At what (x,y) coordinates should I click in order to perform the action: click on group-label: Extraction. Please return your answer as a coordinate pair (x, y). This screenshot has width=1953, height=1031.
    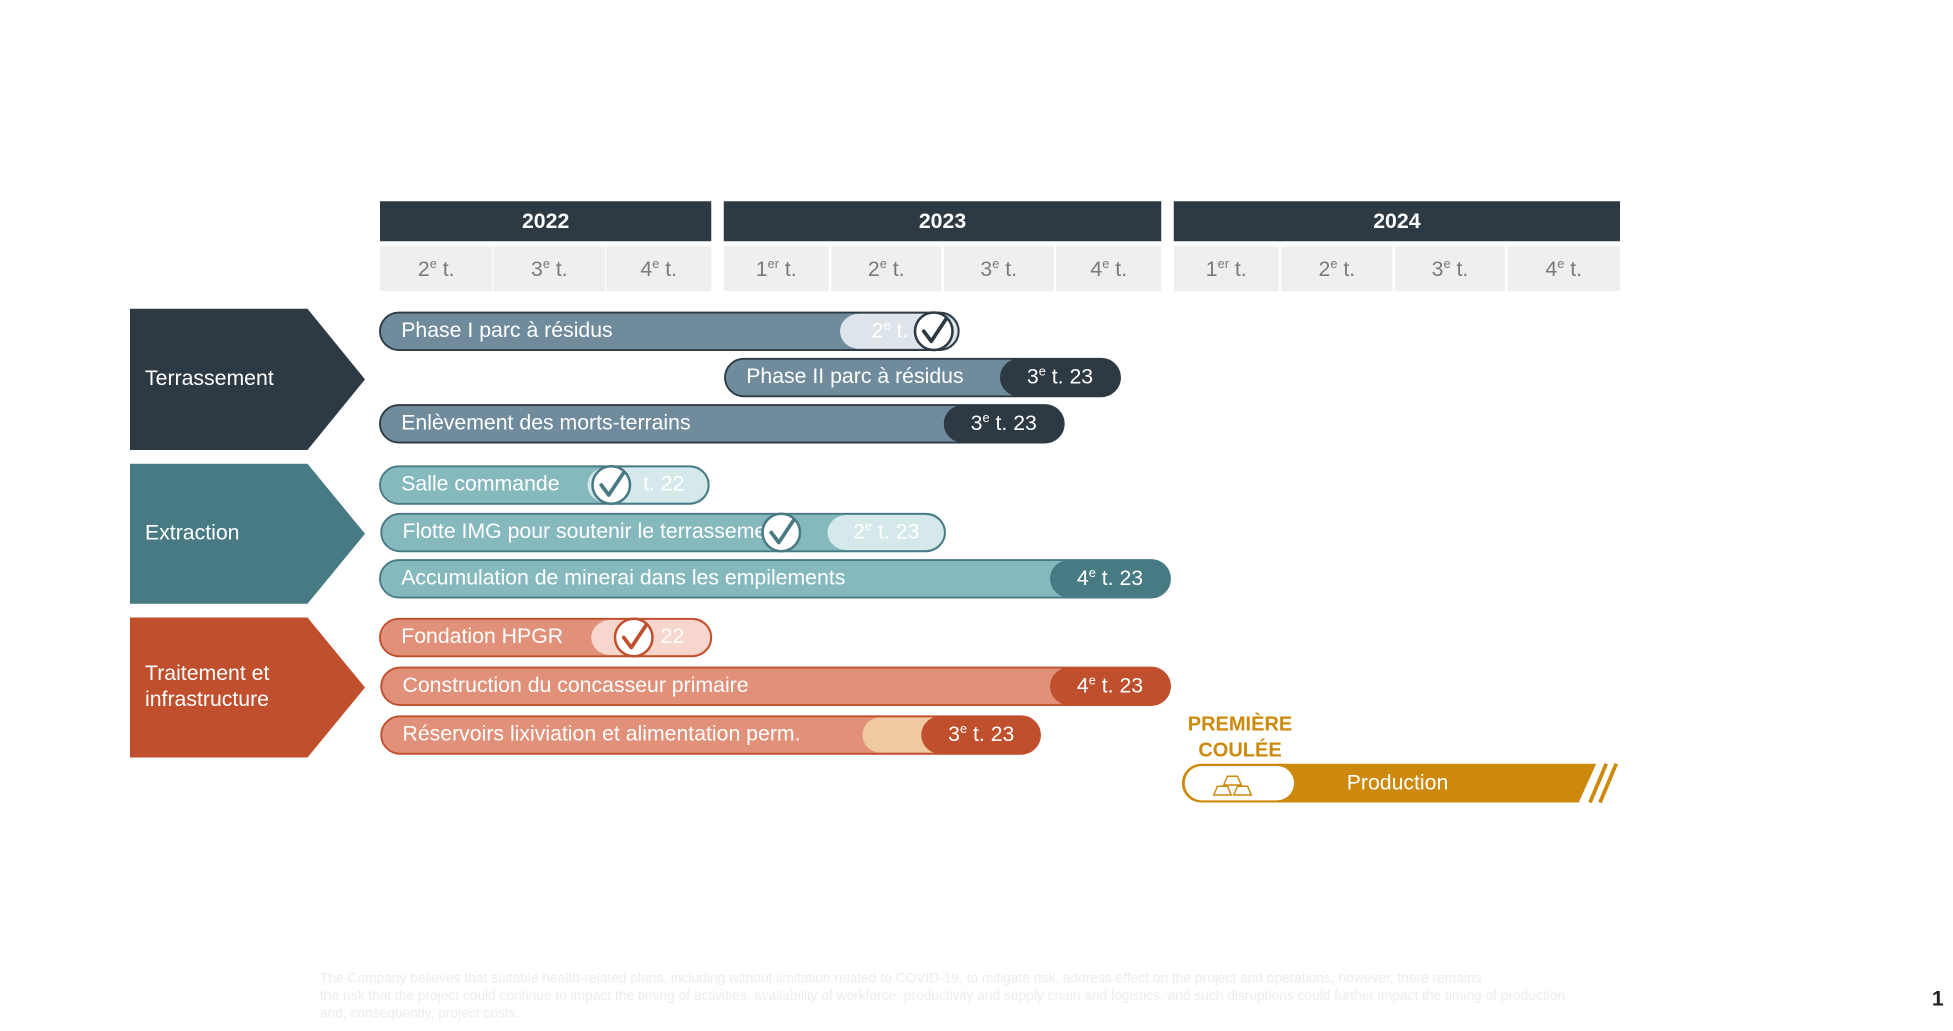
    Looking at the image, I should click on (192, 532).